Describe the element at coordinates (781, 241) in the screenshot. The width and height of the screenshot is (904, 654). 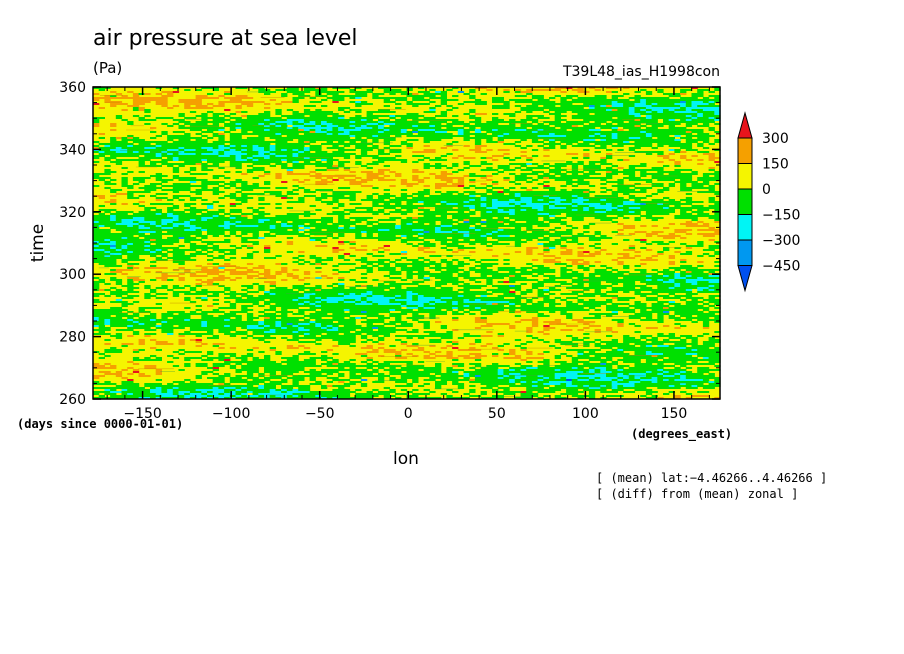
I see `colorbar-label: −300` at that location.